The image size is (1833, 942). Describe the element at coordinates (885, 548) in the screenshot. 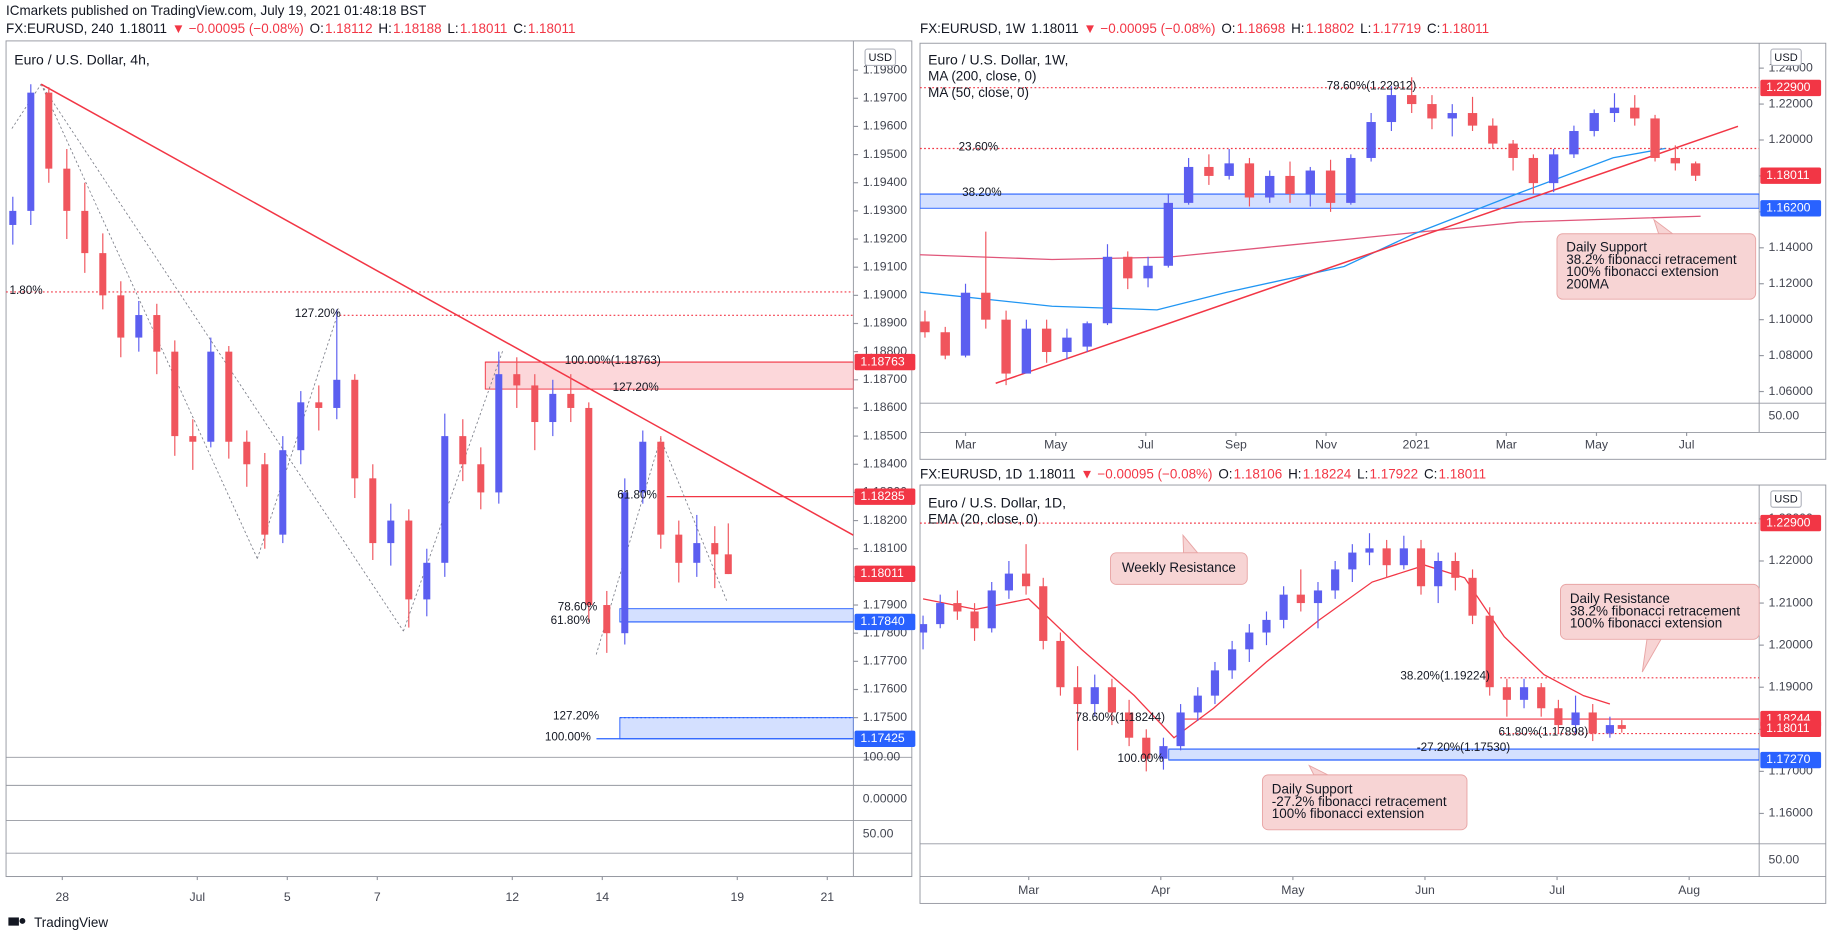

I see `y-tick-label: 1.18100` at that location.